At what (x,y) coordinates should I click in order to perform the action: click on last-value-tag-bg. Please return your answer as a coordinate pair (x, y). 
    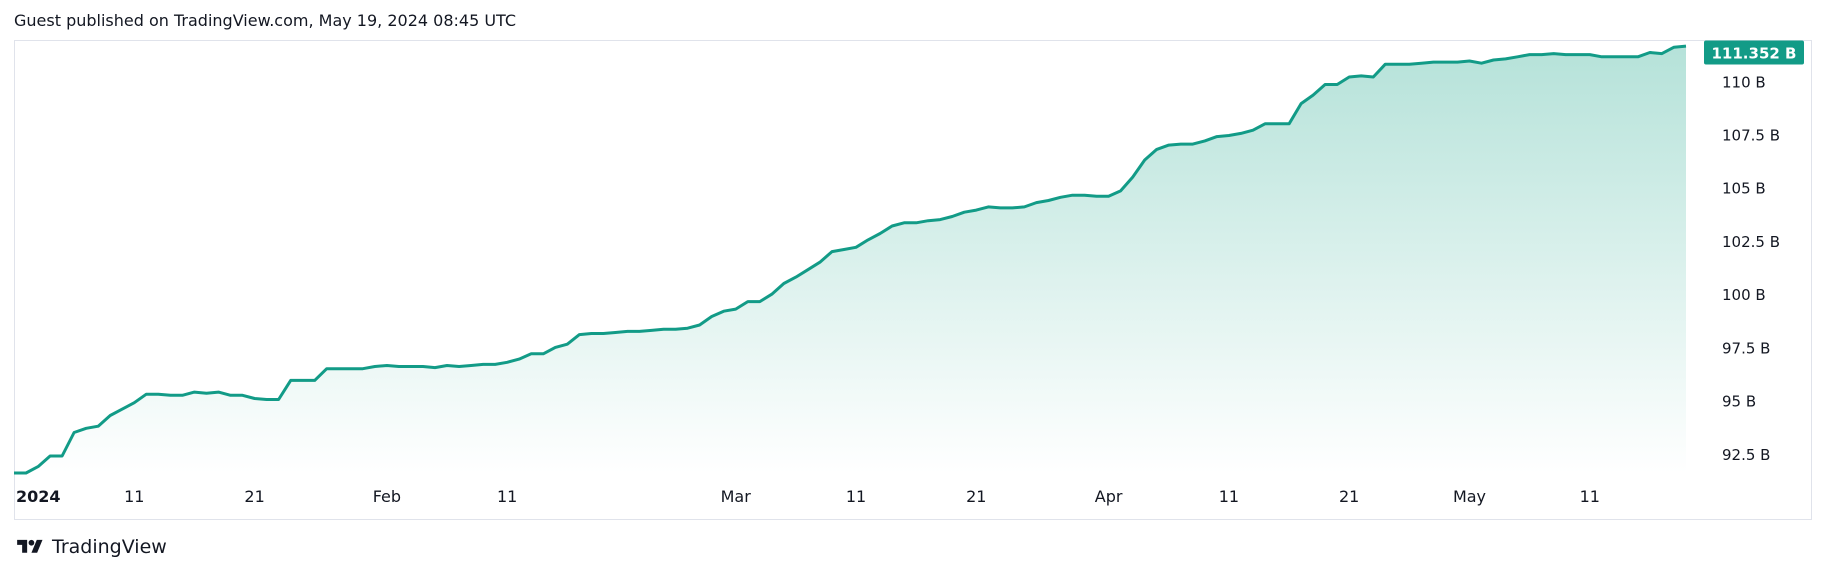
    Looking at the image, I should click on (1754, 52).